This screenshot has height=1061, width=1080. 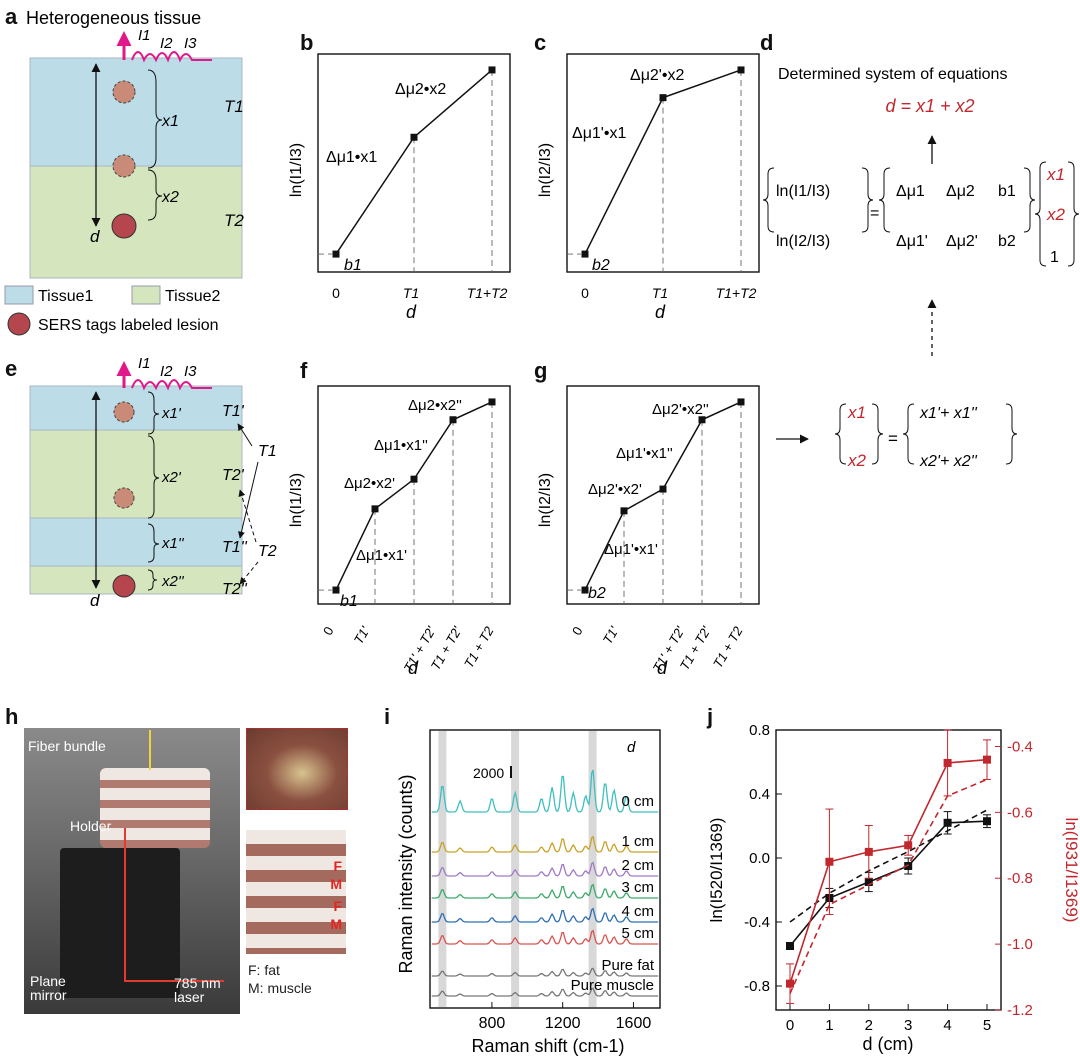 What do you see at coordinates (11, 16) in the screenshot?
I see `panel-label-a: a` at bounding box center [11, 16].